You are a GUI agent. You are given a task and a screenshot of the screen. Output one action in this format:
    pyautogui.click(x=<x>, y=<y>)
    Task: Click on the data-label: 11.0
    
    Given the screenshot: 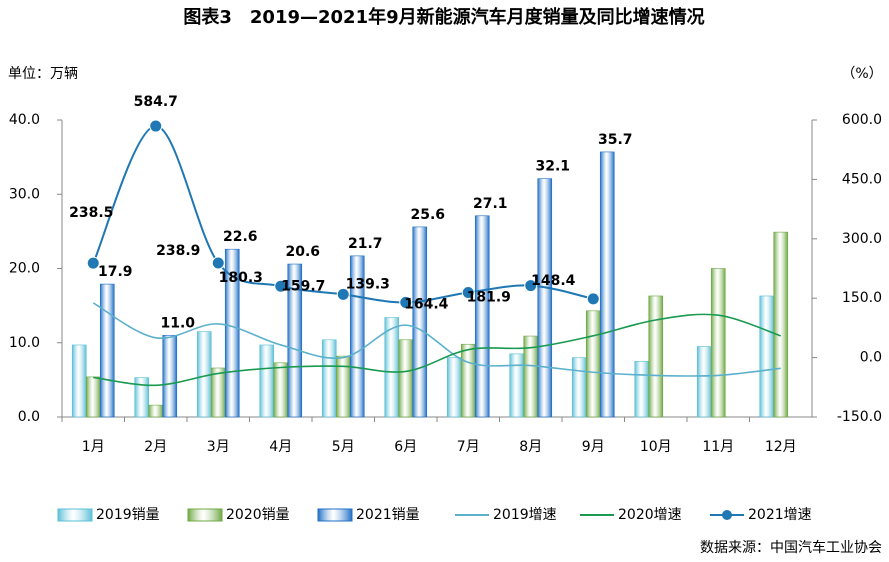 What is the action you would take?
    pyautogui.click(x=177, y=323)
    